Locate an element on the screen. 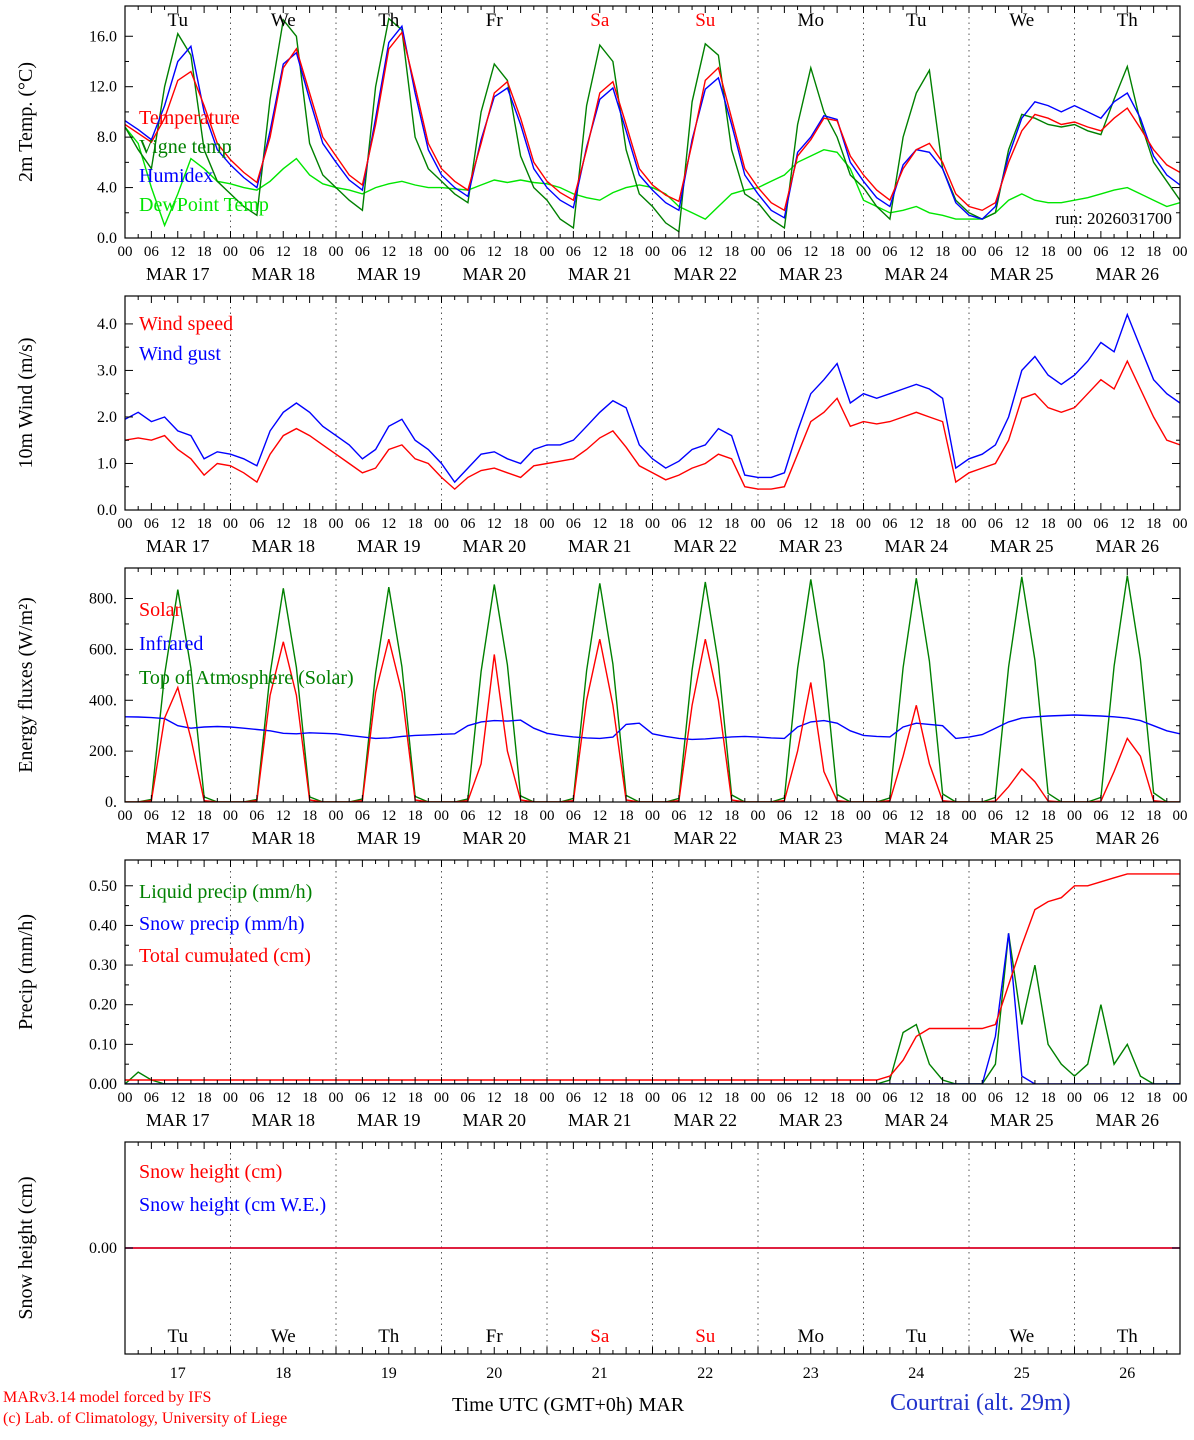 The image size is (1194, 1440). y-axis-label-precip: Precip (mm/h) is located at coordinates (26, 972).